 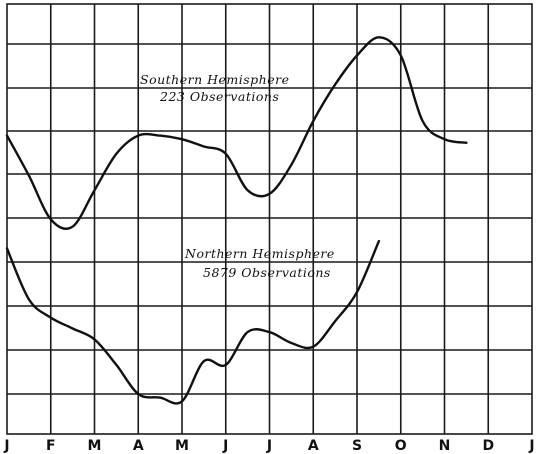 What do you see at coordinates (51, 446) in the screenshot?
I see `x-tick-label: F` at bounding box center [51, 446].